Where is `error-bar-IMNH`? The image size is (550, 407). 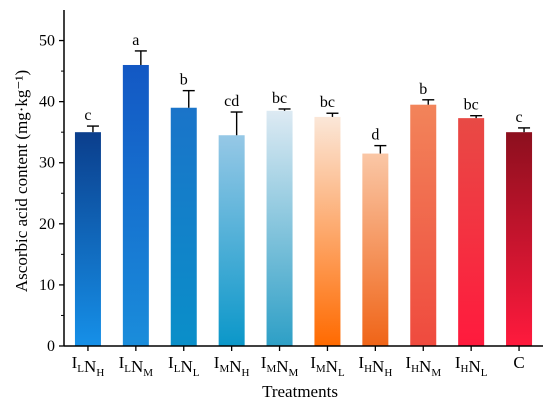 error-bar-IMNH is located at coordinates (236, 123).